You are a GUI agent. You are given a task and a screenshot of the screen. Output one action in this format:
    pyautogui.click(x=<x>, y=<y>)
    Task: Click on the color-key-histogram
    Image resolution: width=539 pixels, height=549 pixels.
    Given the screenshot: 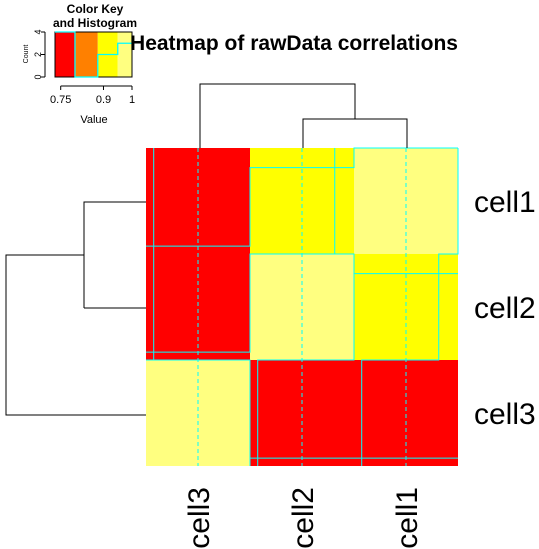 What is the action you would take?
    pyautogui.click(x=93, y=54)
    